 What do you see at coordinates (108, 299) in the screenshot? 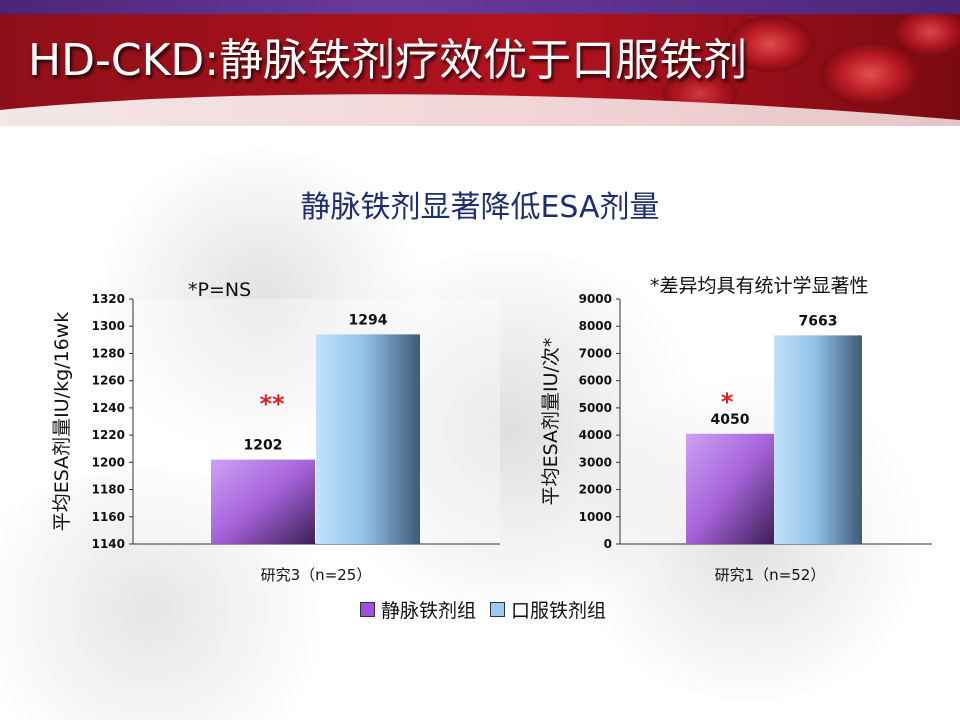
I see `y-tick-label: 1320` at bounding box center [108, 299].